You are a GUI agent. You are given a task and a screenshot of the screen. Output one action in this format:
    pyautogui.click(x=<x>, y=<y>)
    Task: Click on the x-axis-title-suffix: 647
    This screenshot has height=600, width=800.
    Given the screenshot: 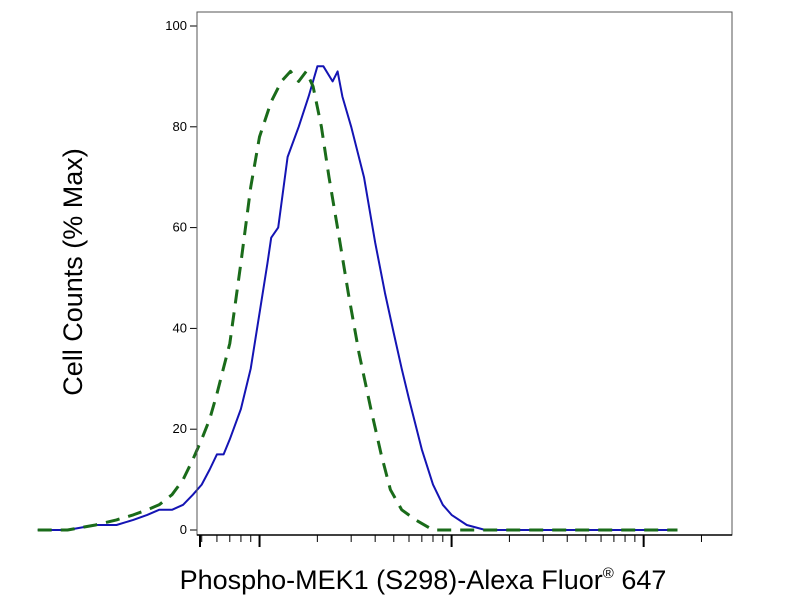 What is the action you would take?
    pyautogui.click(x=640, y=580)
    